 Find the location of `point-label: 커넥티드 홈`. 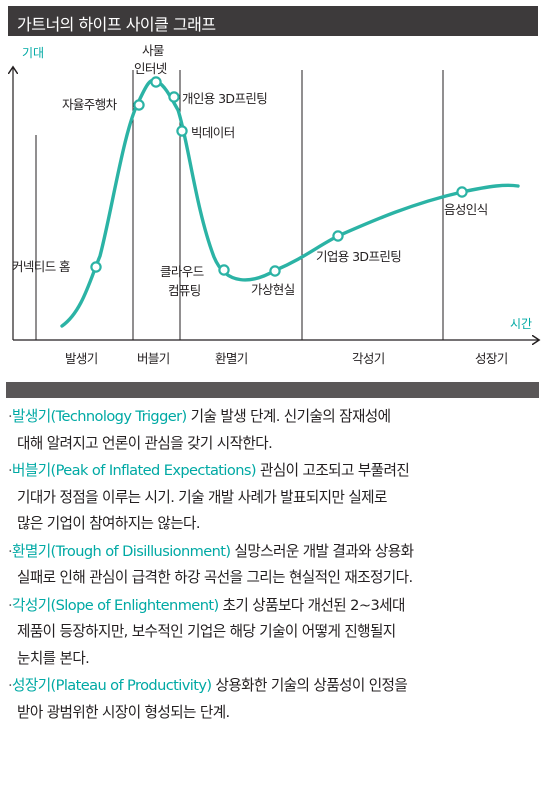

point-label: 커넥티드 홈 is located at coordinates (41, 266).